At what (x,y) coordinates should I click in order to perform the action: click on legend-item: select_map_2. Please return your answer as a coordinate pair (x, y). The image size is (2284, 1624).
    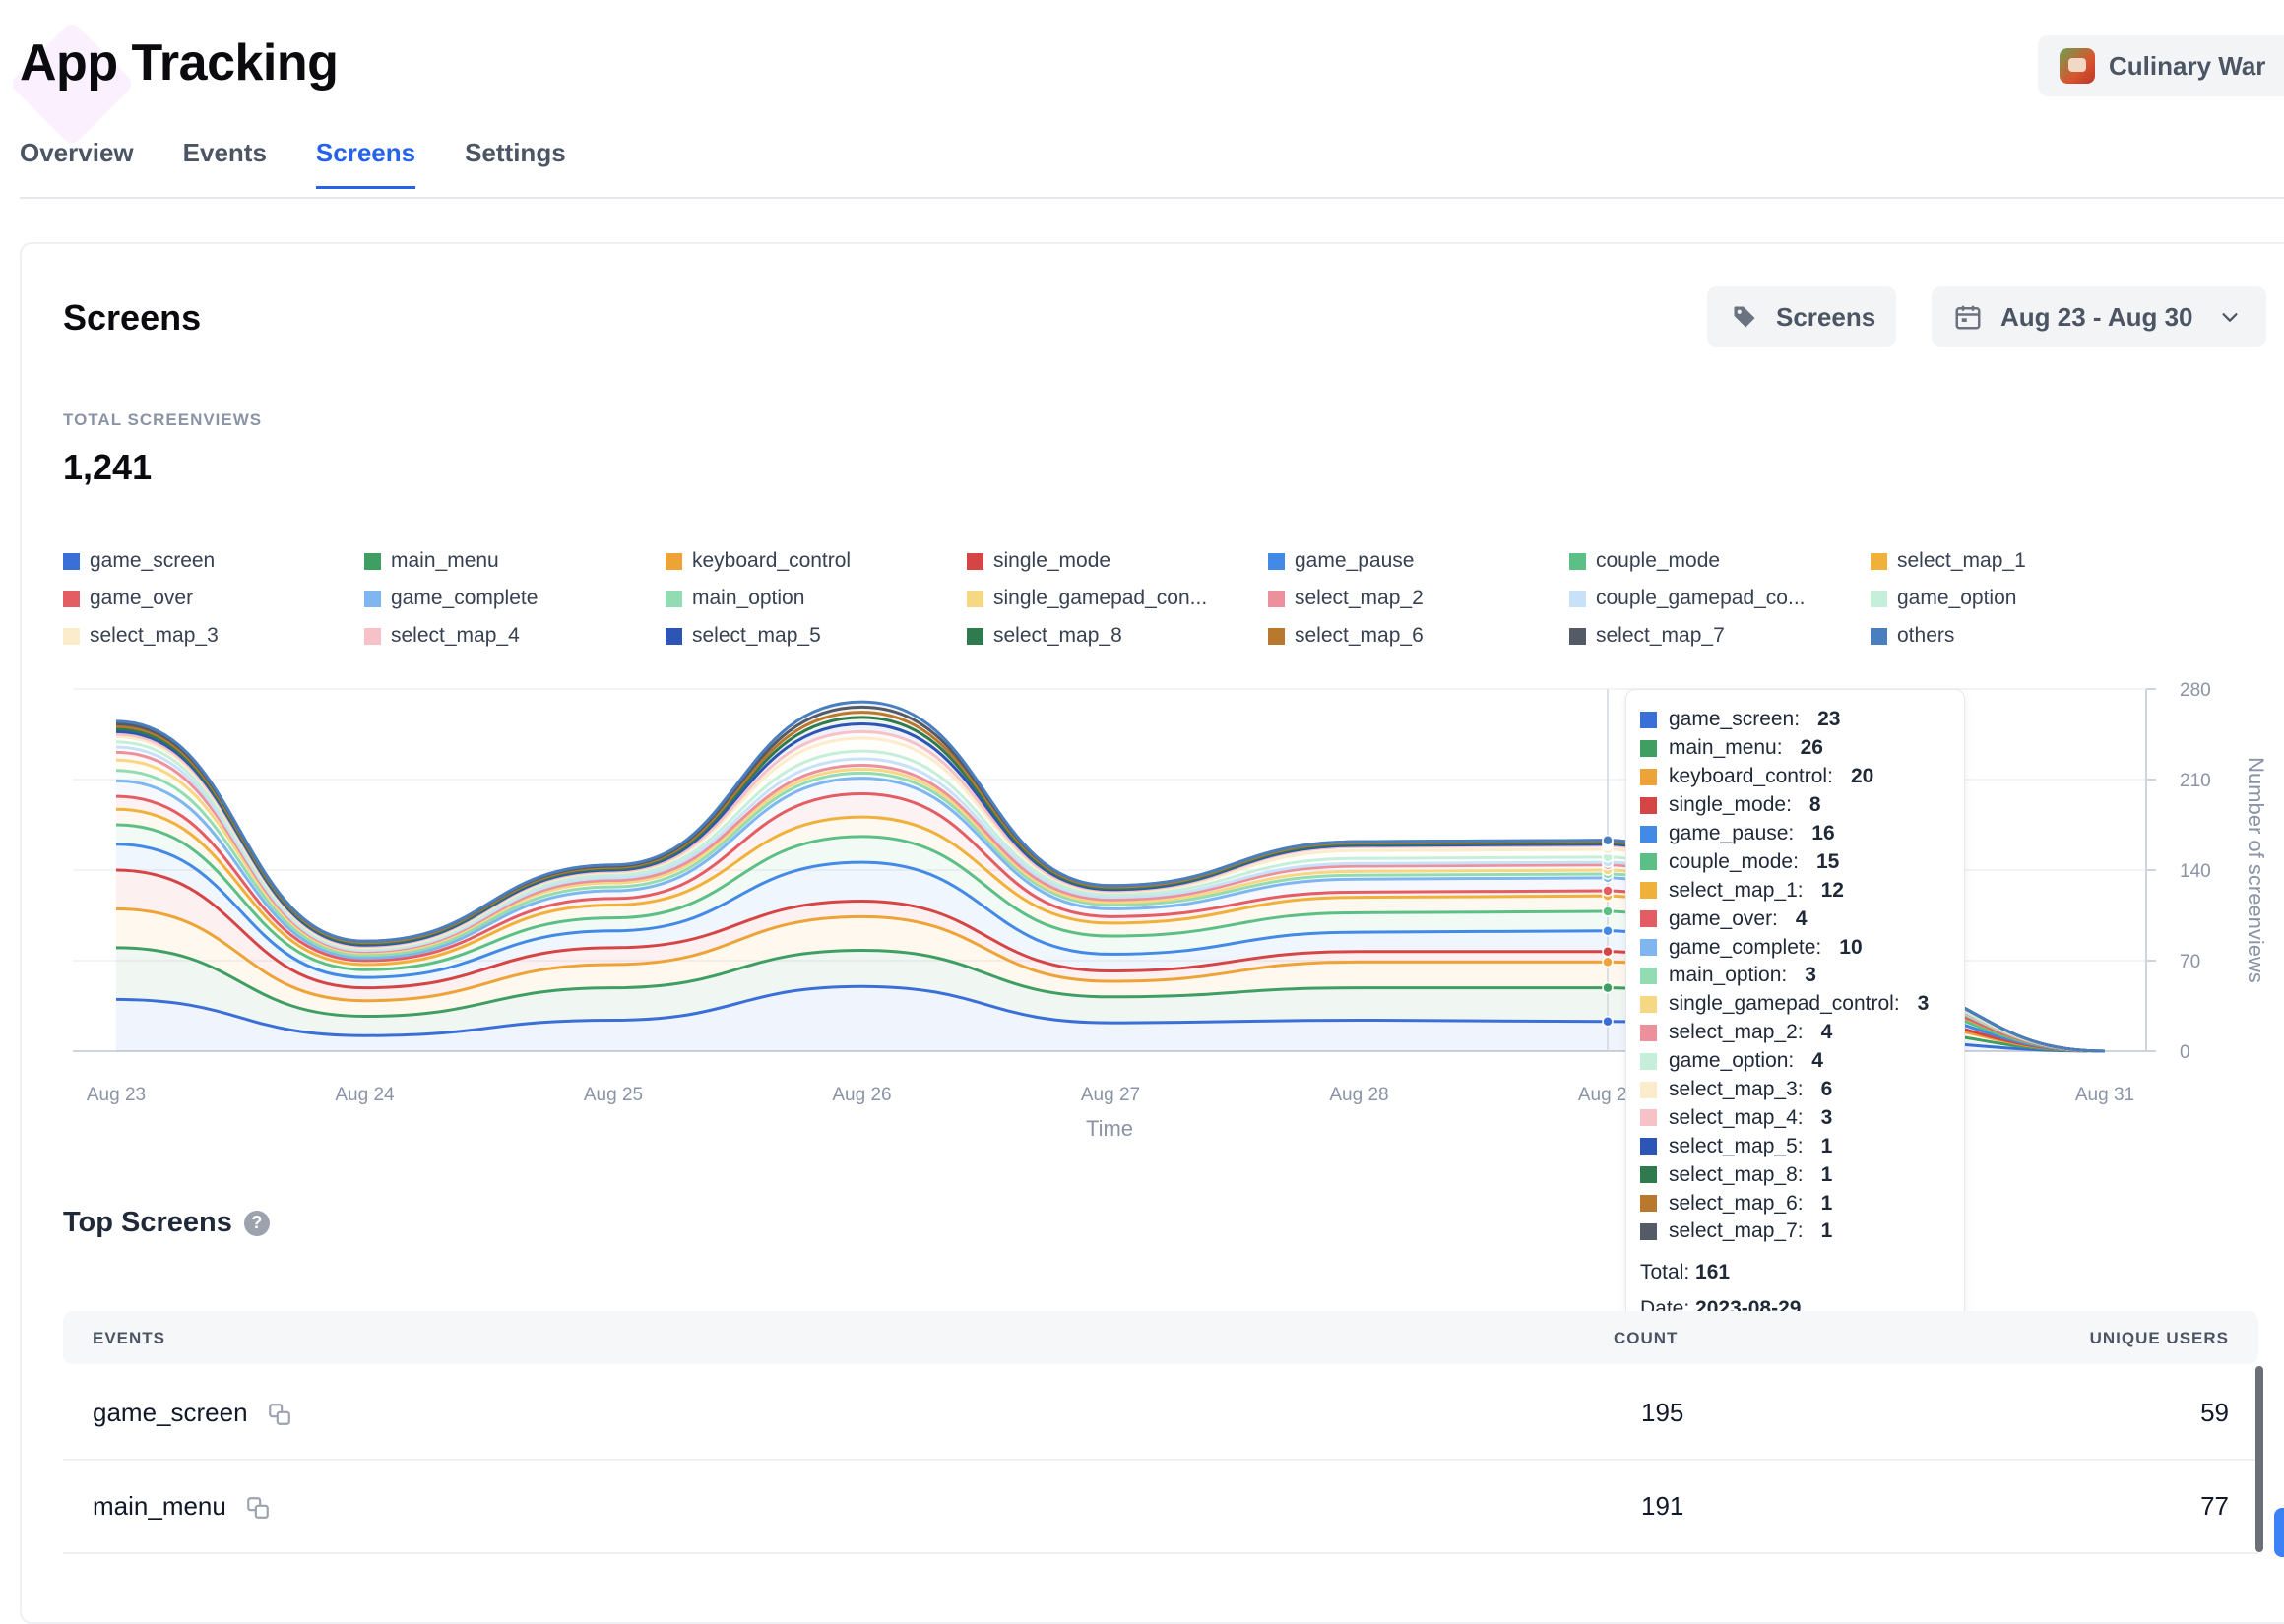
    Looking at the image, I should click on (1418, 598).